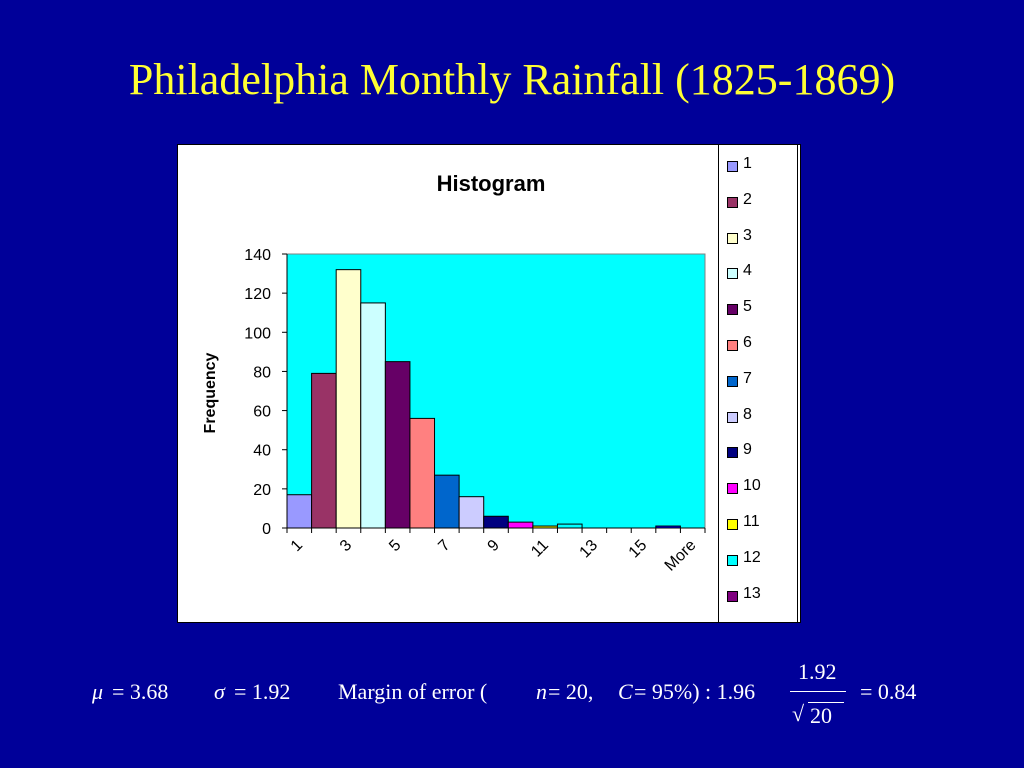 Image resolution: width=1024 pixels, height=768 pixels. I want to click on y-axis-label: Frequency, so click(210, 392).